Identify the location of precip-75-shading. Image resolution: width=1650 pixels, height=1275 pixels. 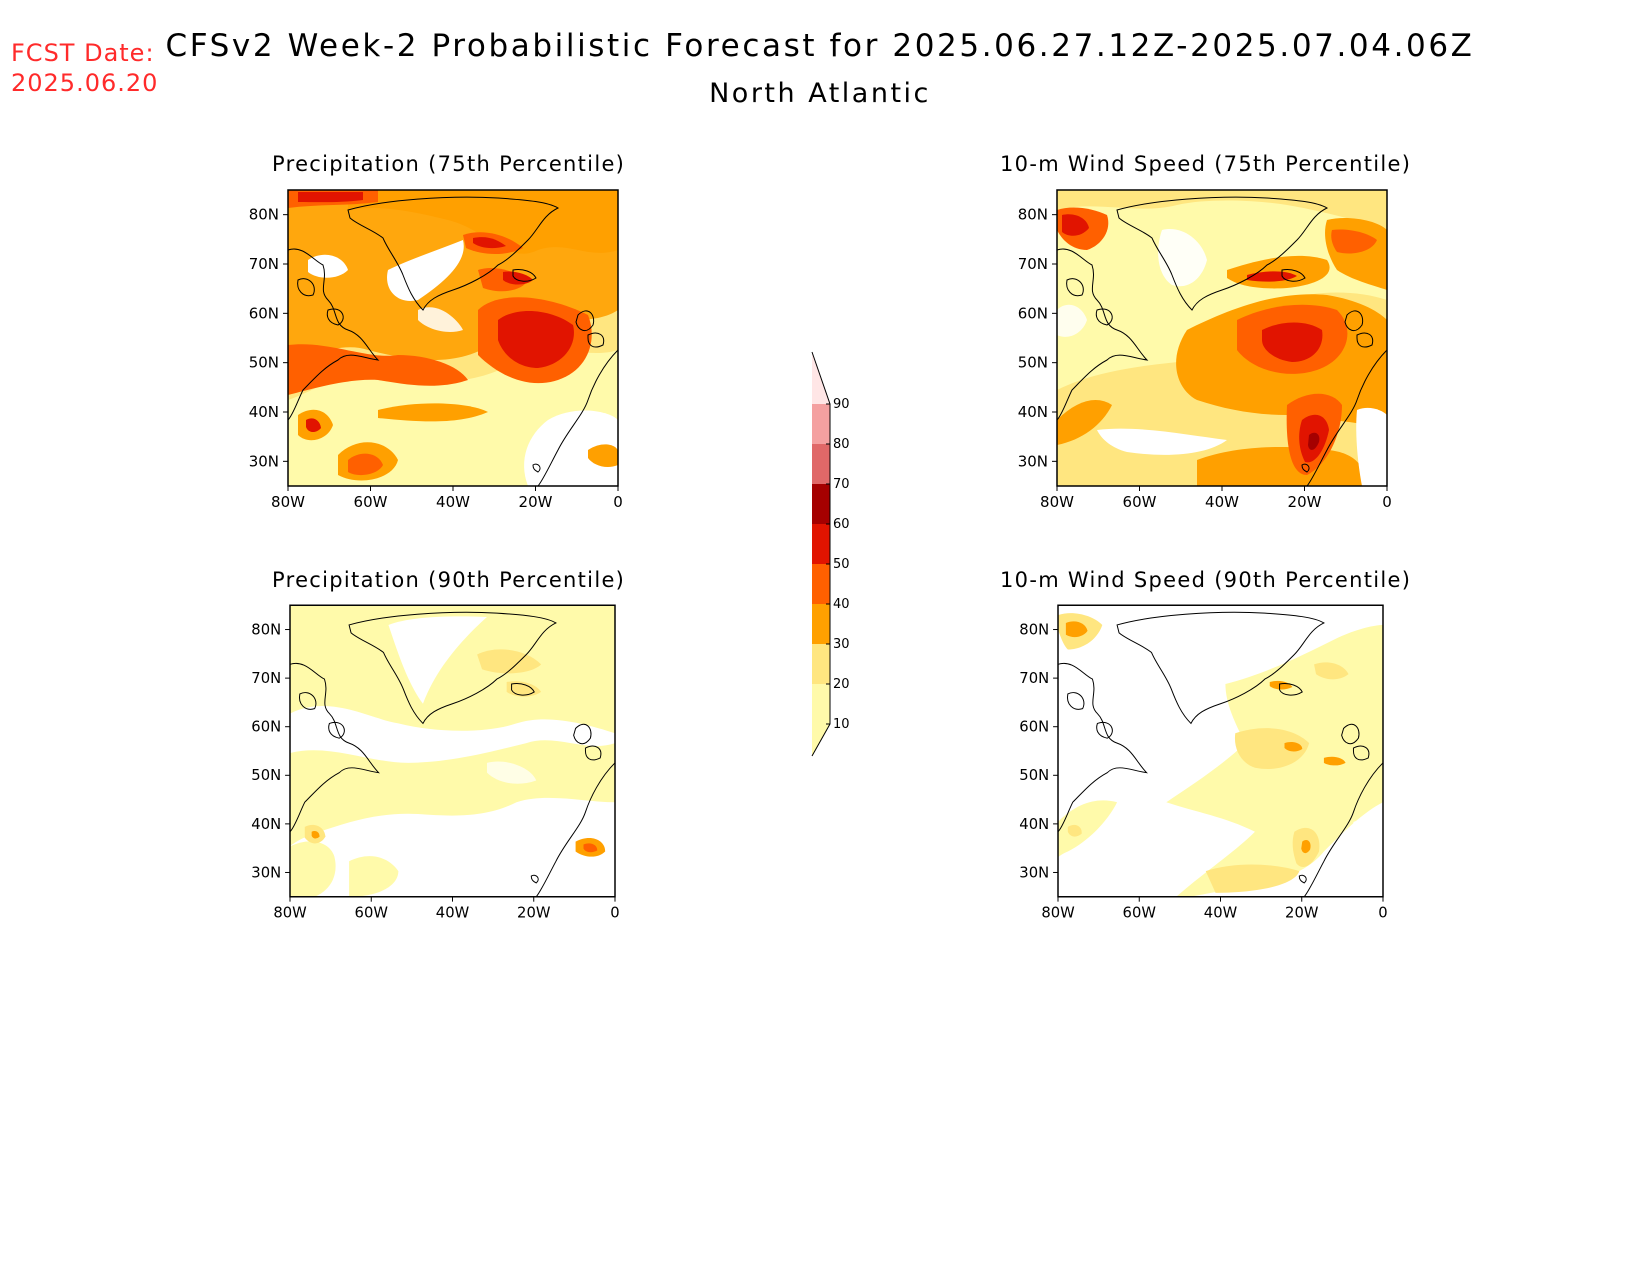
(453, 338).